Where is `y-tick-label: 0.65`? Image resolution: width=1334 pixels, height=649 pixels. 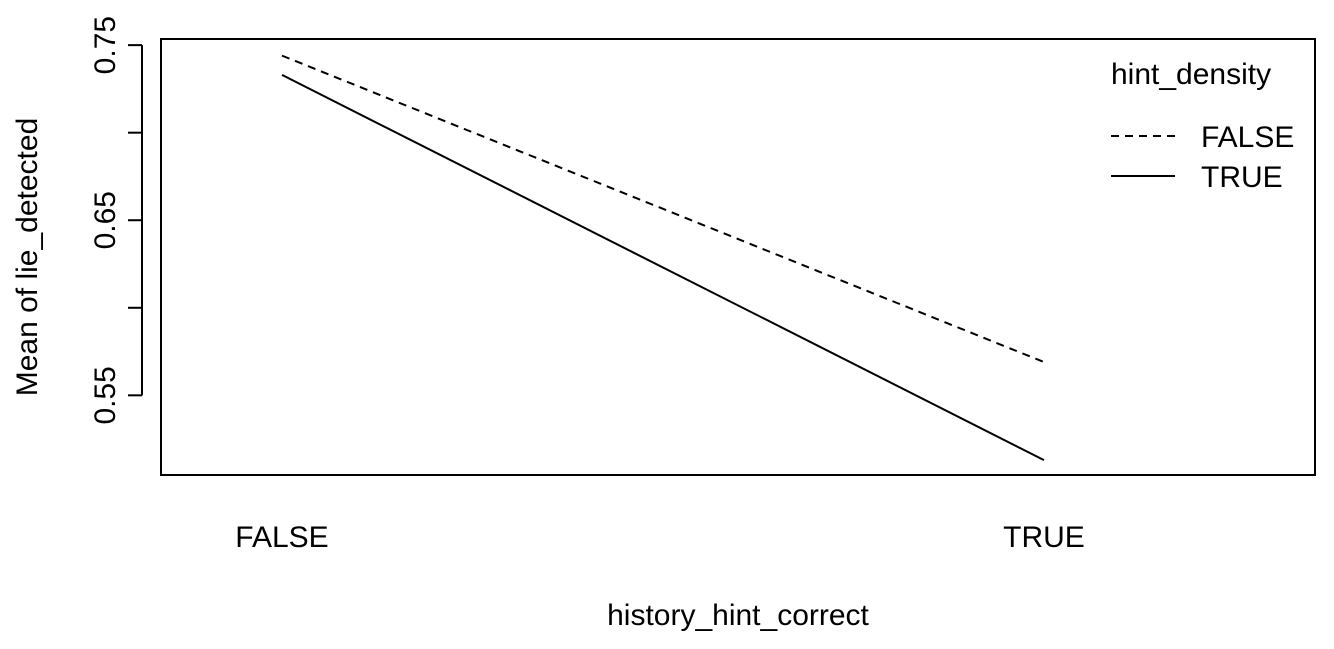 y-tick-label: 0.65 is located at coordinates (105, 220).